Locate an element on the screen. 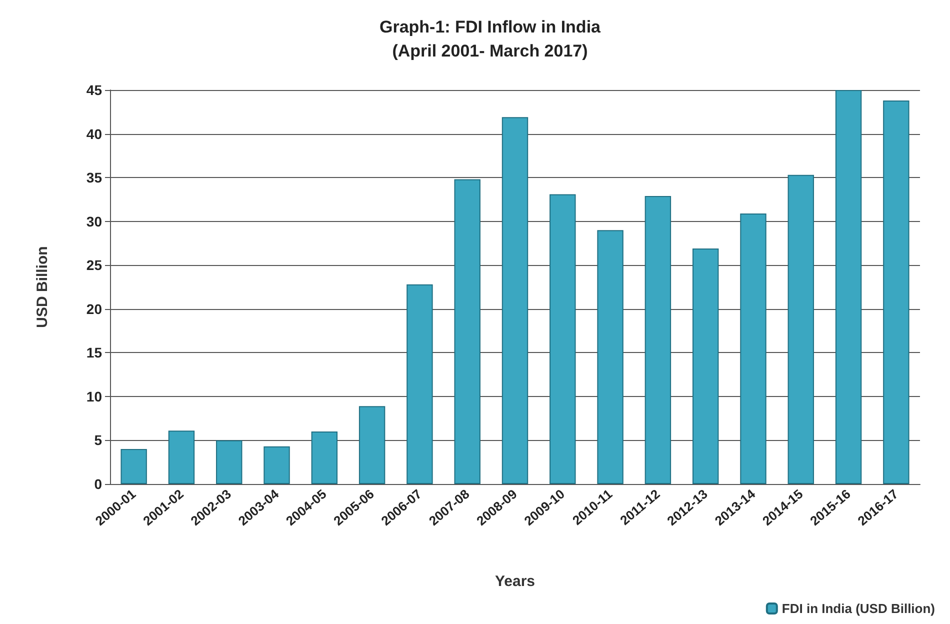  y-tick-label: 35 is located at coordinates (94, 178).